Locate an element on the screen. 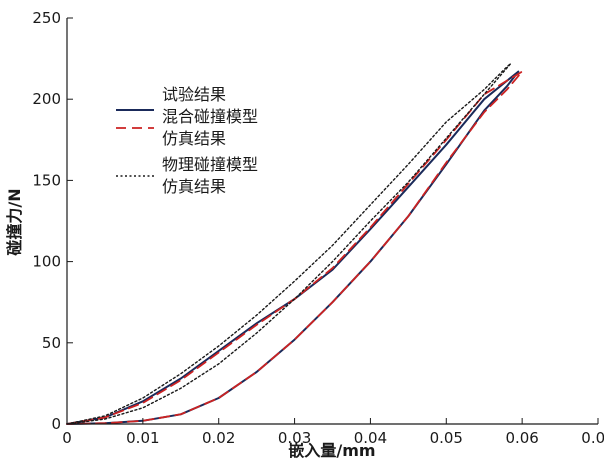 This screenshot has height=466, width=604. legend-label-1: 试验结果 is located at coordinates (194, 94).